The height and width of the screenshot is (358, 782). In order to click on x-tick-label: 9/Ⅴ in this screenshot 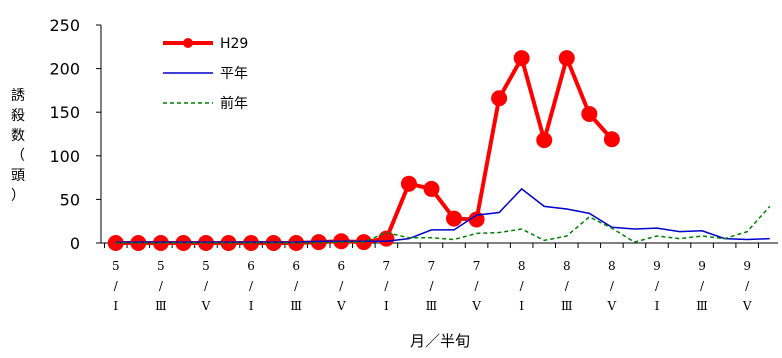, I will do `click(747, 286)`.